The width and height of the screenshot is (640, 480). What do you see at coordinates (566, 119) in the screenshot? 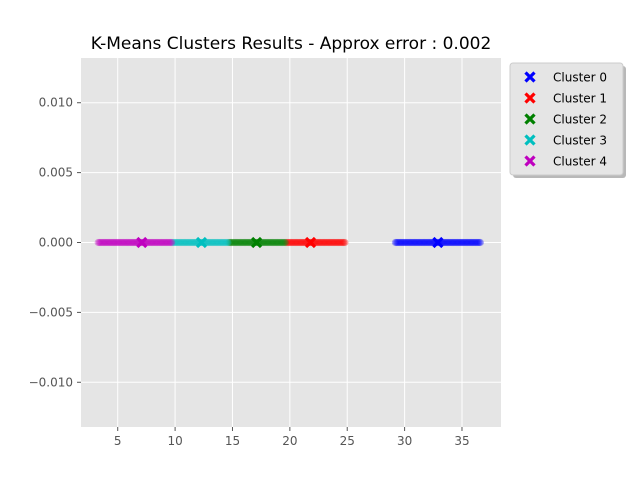
I see `legend-box` at bounding box center [566, 119].